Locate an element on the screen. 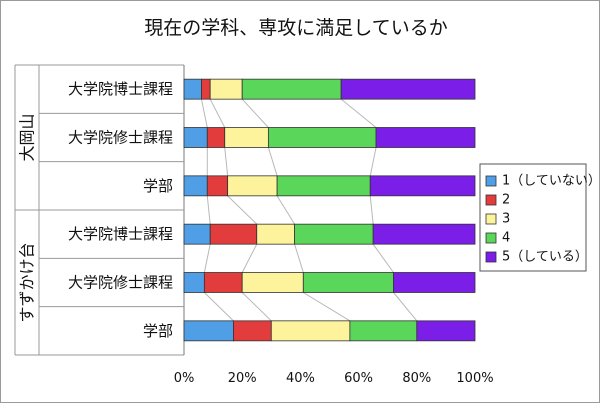 The height and width of the screenshot is (403, 600). x-tick-label: 0% is located at coordinates (184, 378).